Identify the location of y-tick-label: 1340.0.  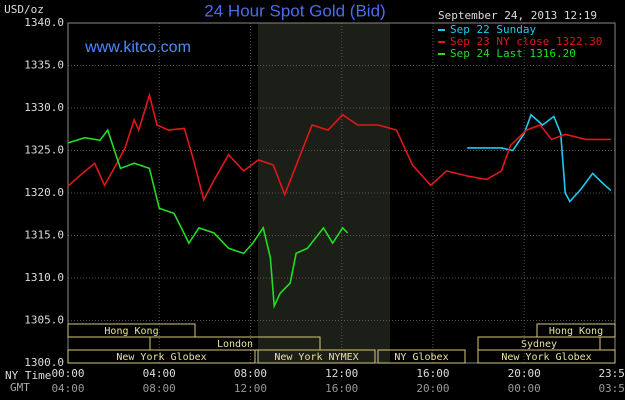
(44, 22).